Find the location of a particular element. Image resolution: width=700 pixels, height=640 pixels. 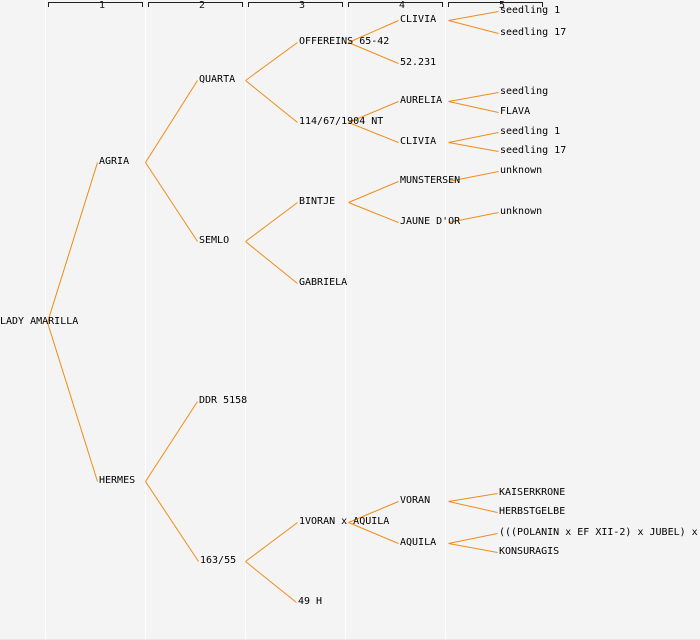

edge-lady-amarilla-to-hermes is located at coordinates (72, 402).